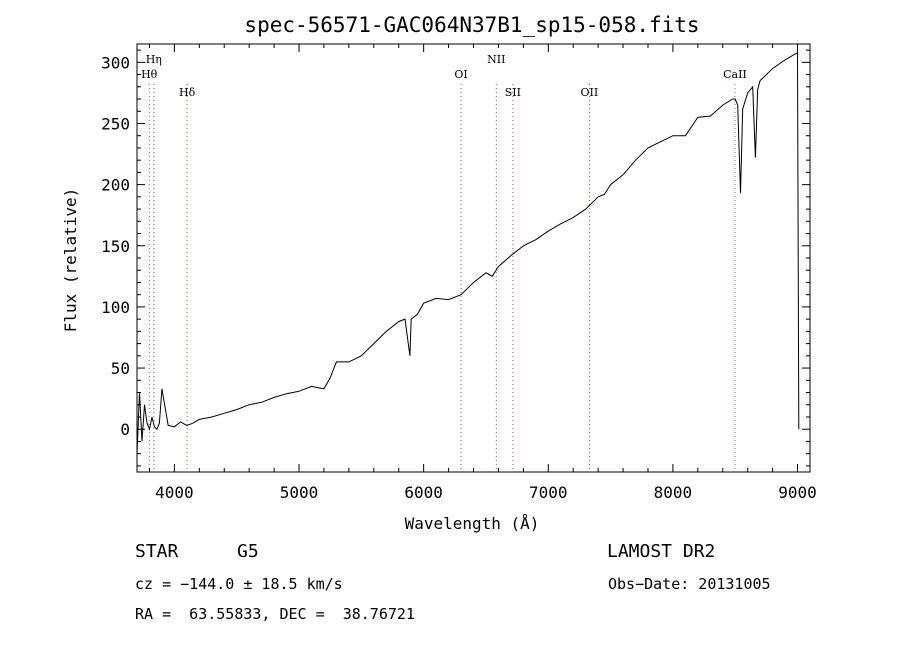 The height and width of the screenshot is (650, 900). What do you see at coordinates (248, 551) in the screenshot?
I see `object-subclass: G5` at bounding box center [248, 551].